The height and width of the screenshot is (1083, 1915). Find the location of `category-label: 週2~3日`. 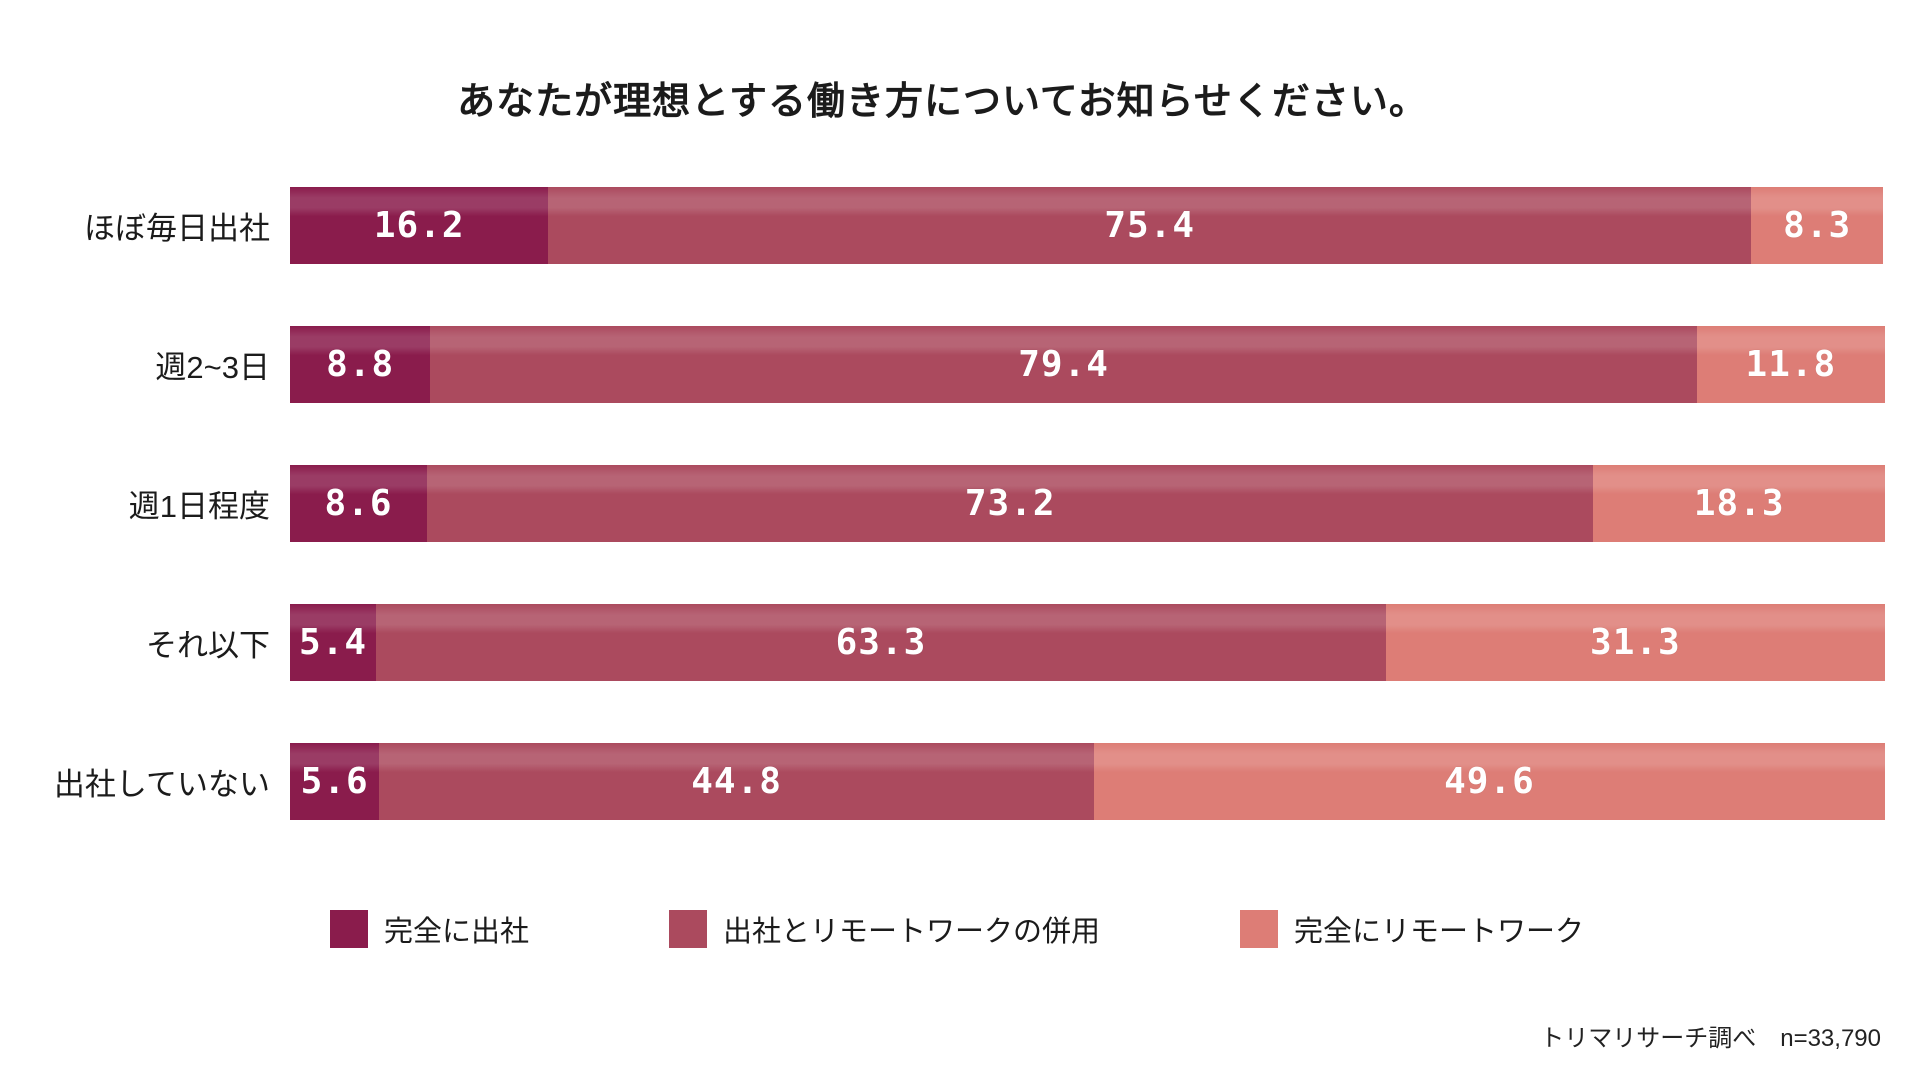

category-label: 週2~3日 is located at coordinates (212, 367).